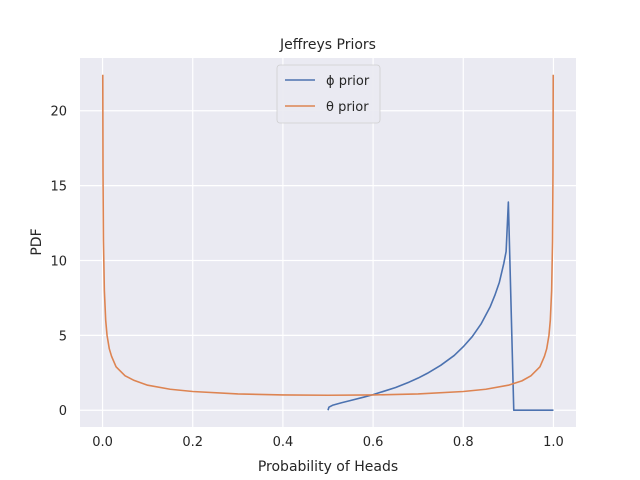  Describe the element at coordinates (58, 112) in the screenshot. I see `y-tick-label: 20` at that location.